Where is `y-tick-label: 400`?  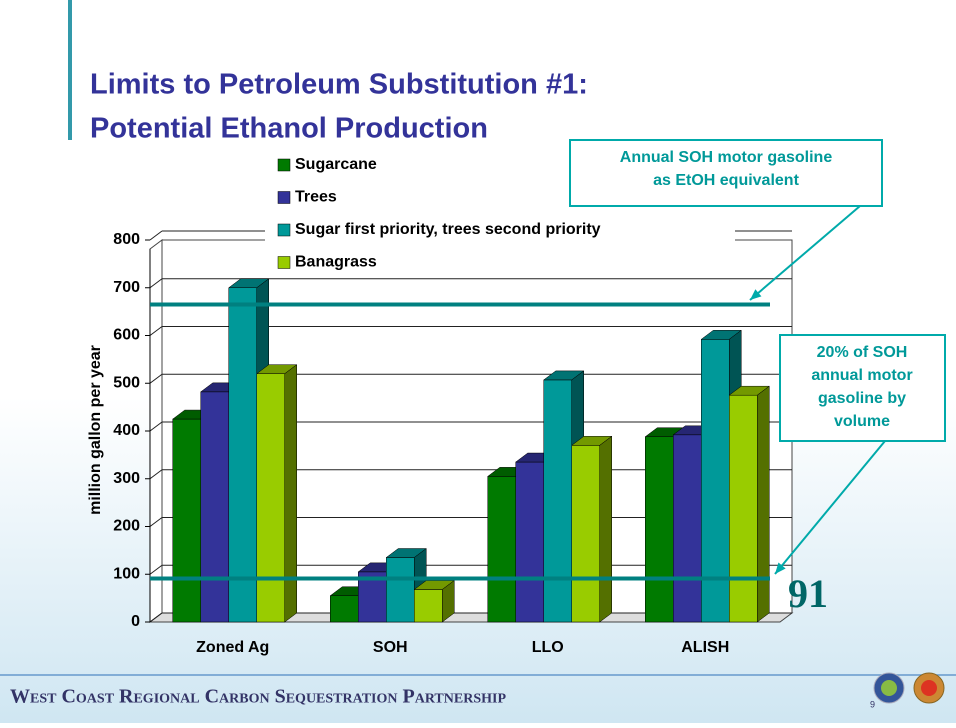 y-tick-label: 400 is located at coordinates (126, 430).